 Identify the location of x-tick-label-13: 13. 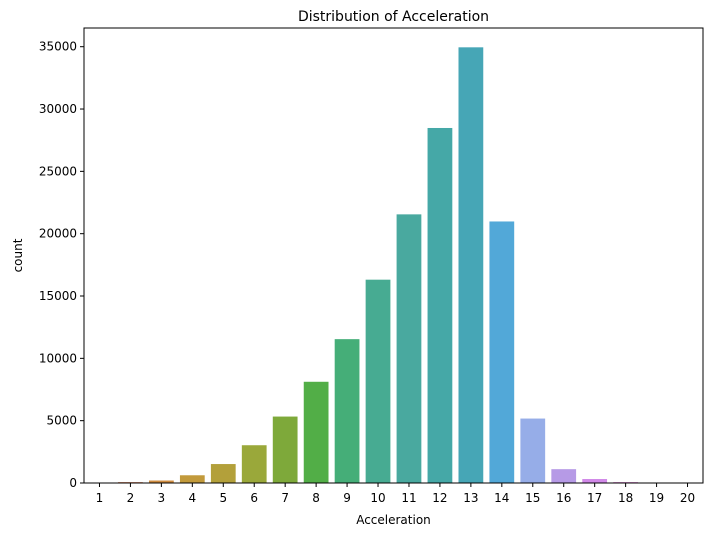
(470, 498).